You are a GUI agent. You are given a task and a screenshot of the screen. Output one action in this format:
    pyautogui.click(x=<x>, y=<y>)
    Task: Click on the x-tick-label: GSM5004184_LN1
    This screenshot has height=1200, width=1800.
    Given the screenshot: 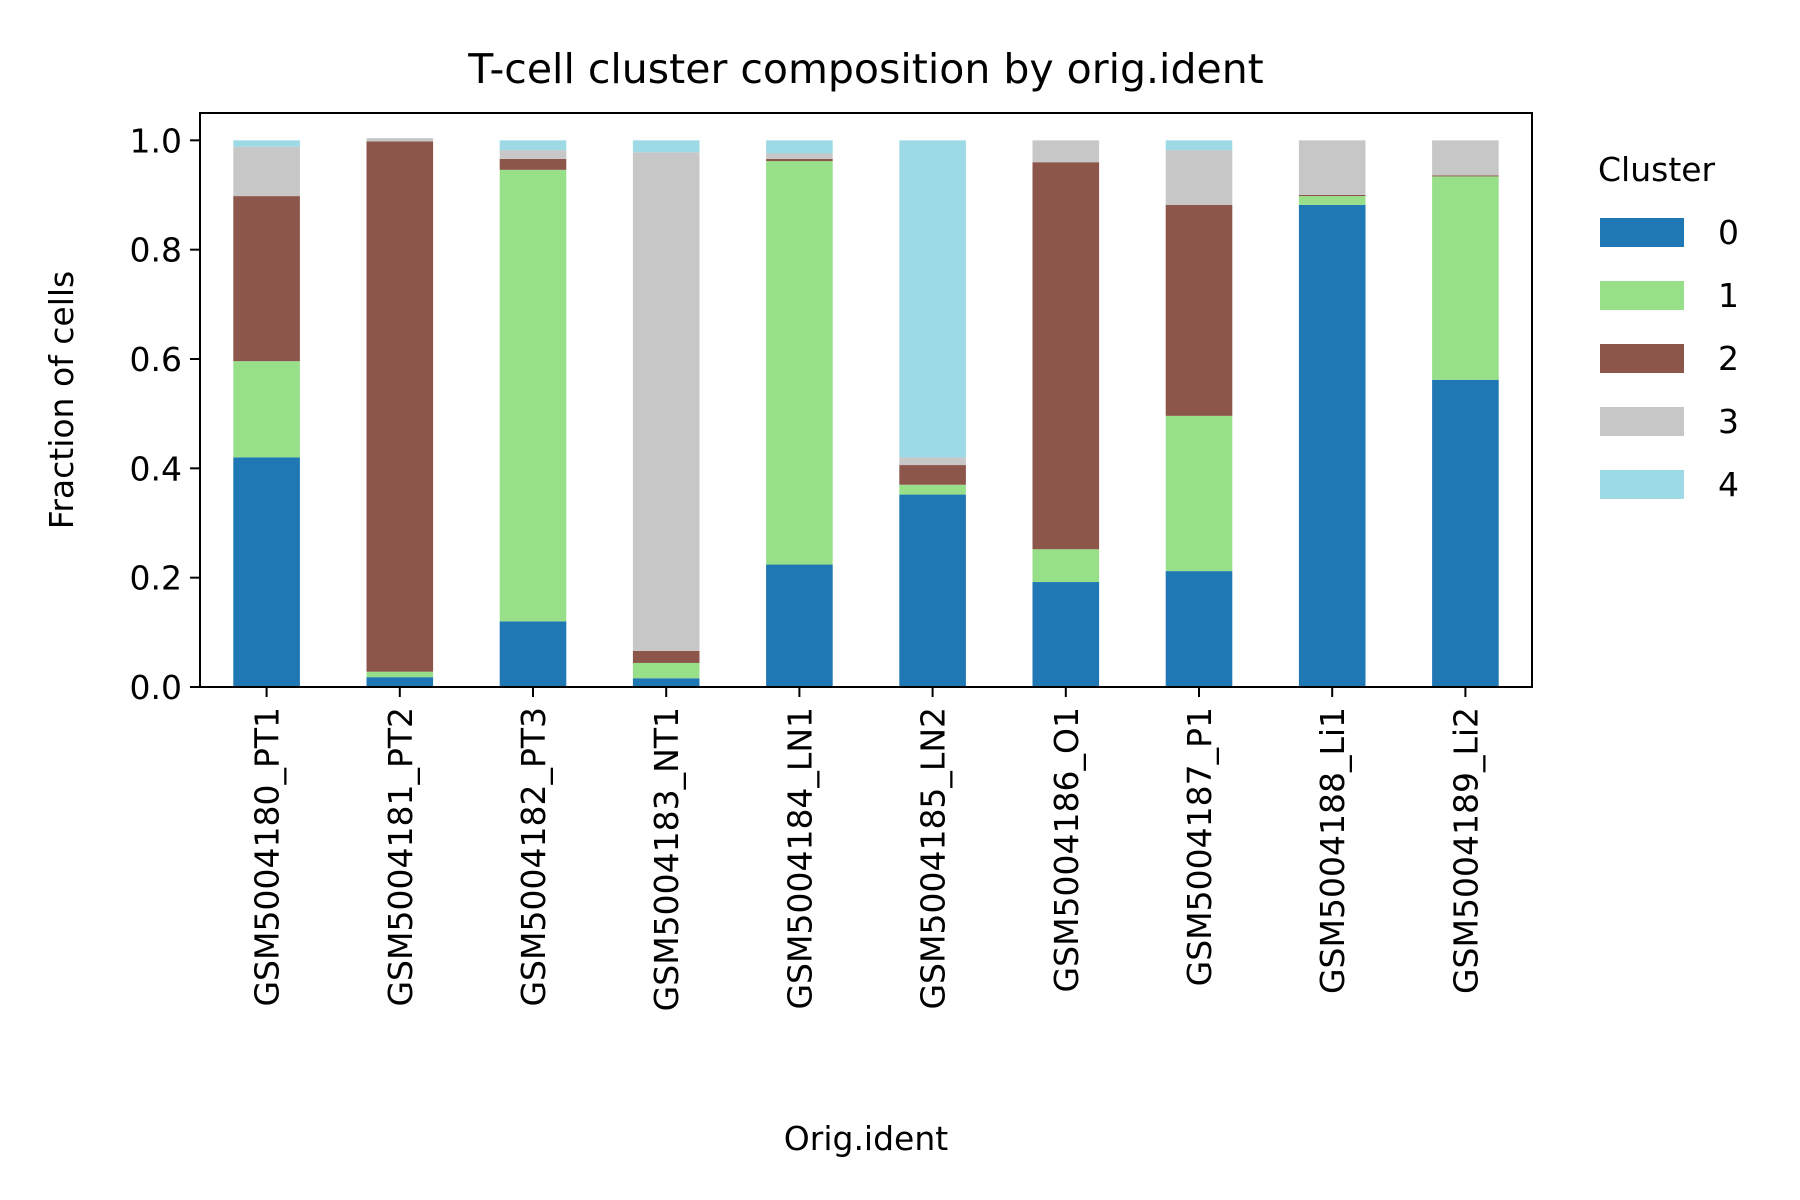 What is the action you would take?
    pyautogui.click(x=799, y=858)
    